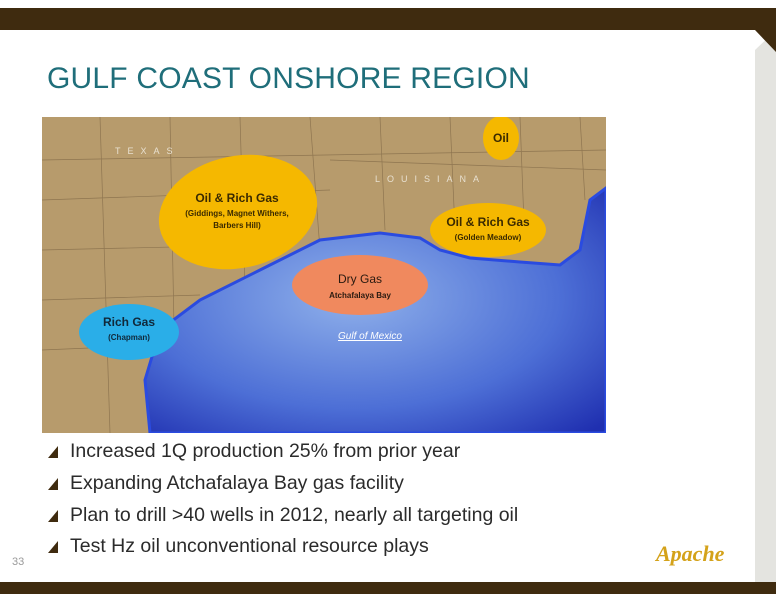 Image resolution: width=776 pixels, height=600 pixels. What do you see at coordinates (388, 588) in the screenshot?
I see `bottom-bar` at bounding box center [388, 588].